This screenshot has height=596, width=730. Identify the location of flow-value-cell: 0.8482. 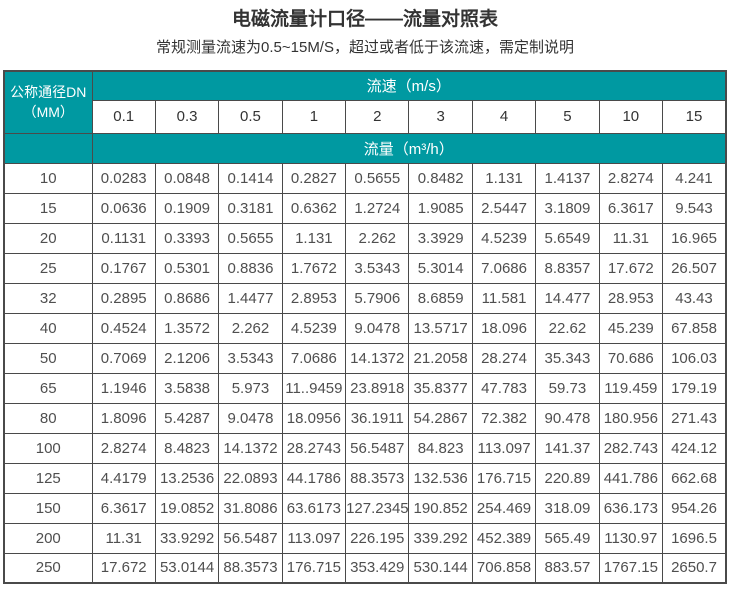
(440, 178).